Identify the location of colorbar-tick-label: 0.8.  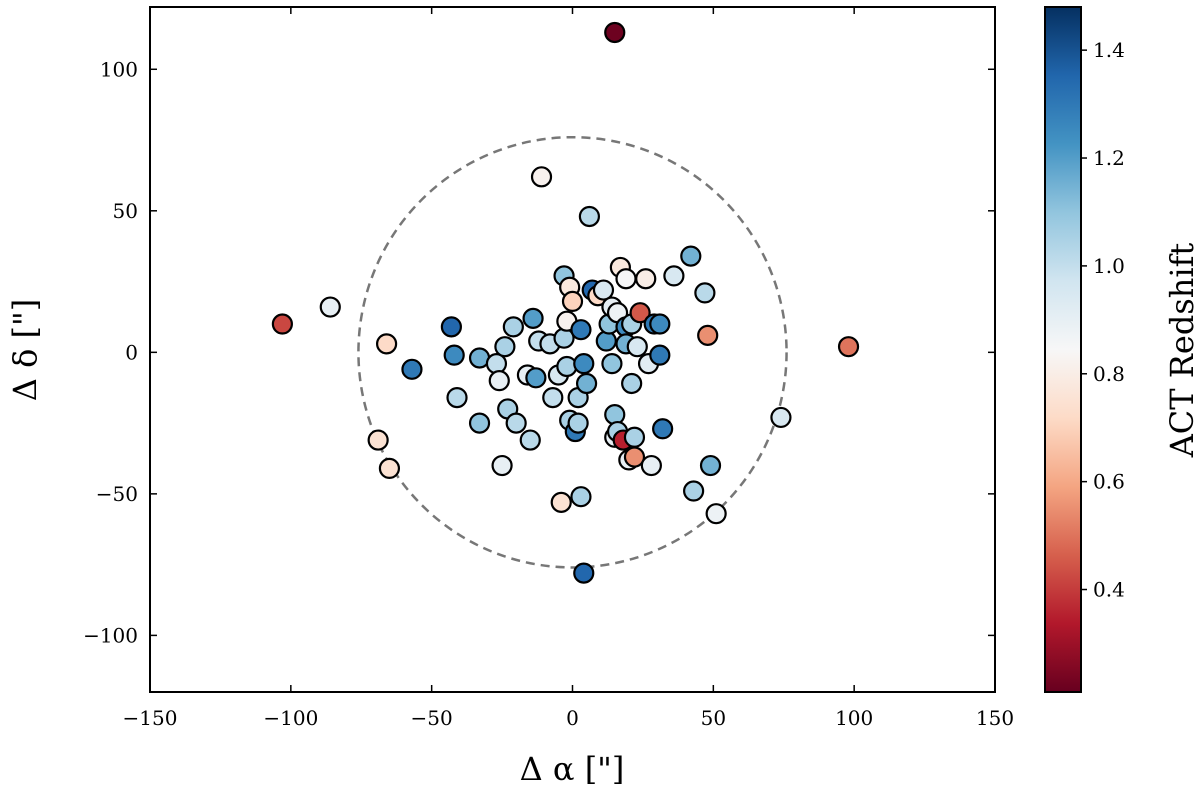
(1109, 374).